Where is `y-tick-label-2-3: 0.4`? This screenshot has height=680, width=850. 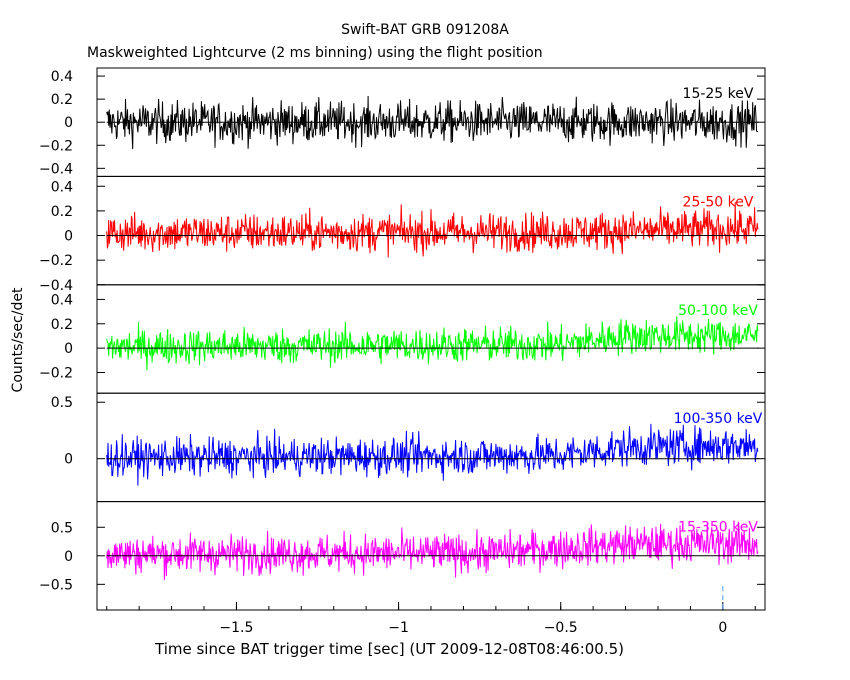
y-tick-label-2-3: 0.4 is located at coordinates (62, 300).